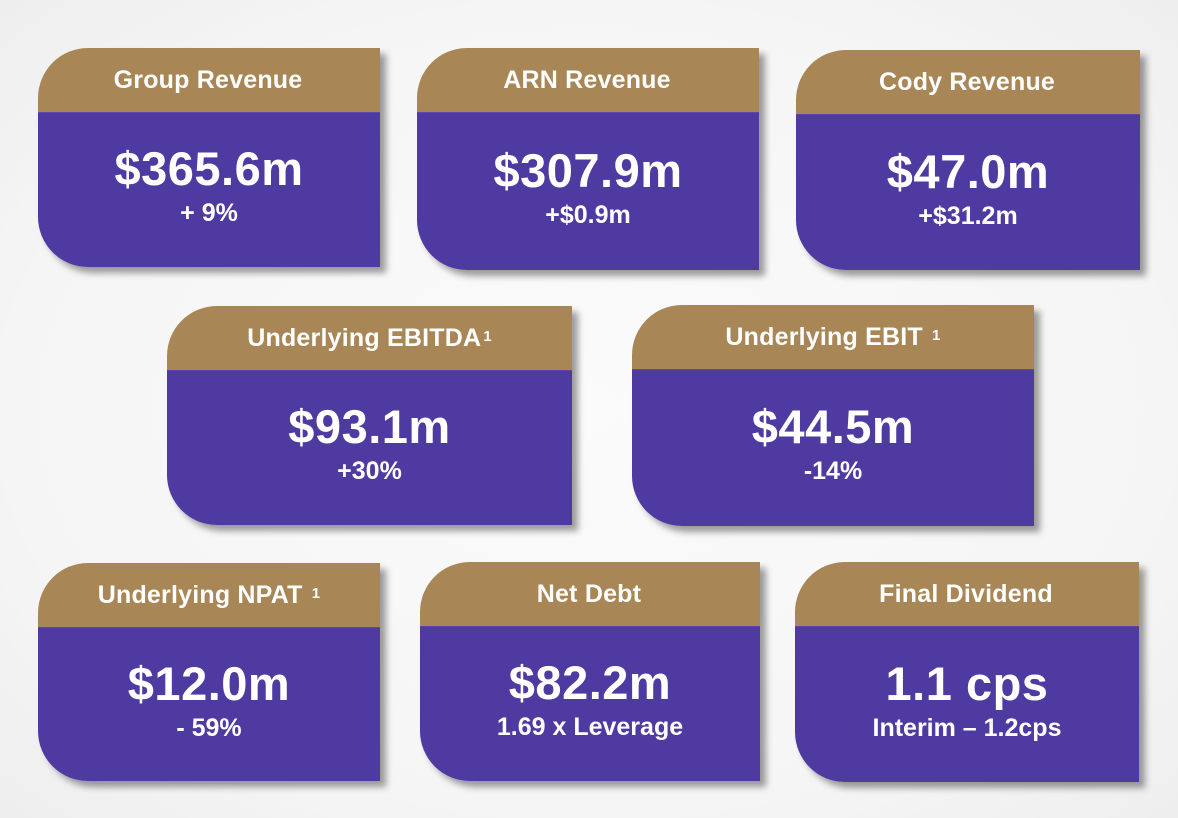 Image resolution: width=1178 pixels, height=818 pixels. I want to click on card-title-text: Underlying NPAT, so click(203, 594).